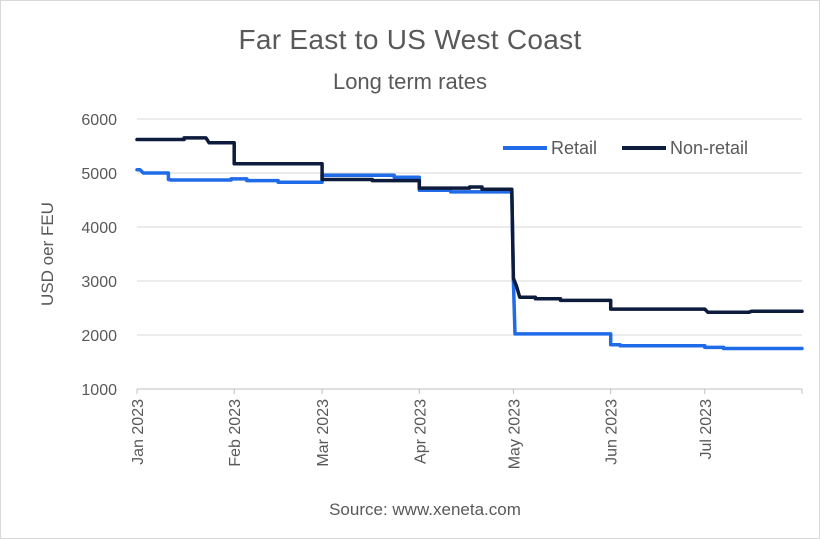 This screenshot has height=539, width=820. What do you see at coordinates (410, 81) in the screenshot?
I see `chart-subtitle: Long term rates` at bounding box center [410, 81].